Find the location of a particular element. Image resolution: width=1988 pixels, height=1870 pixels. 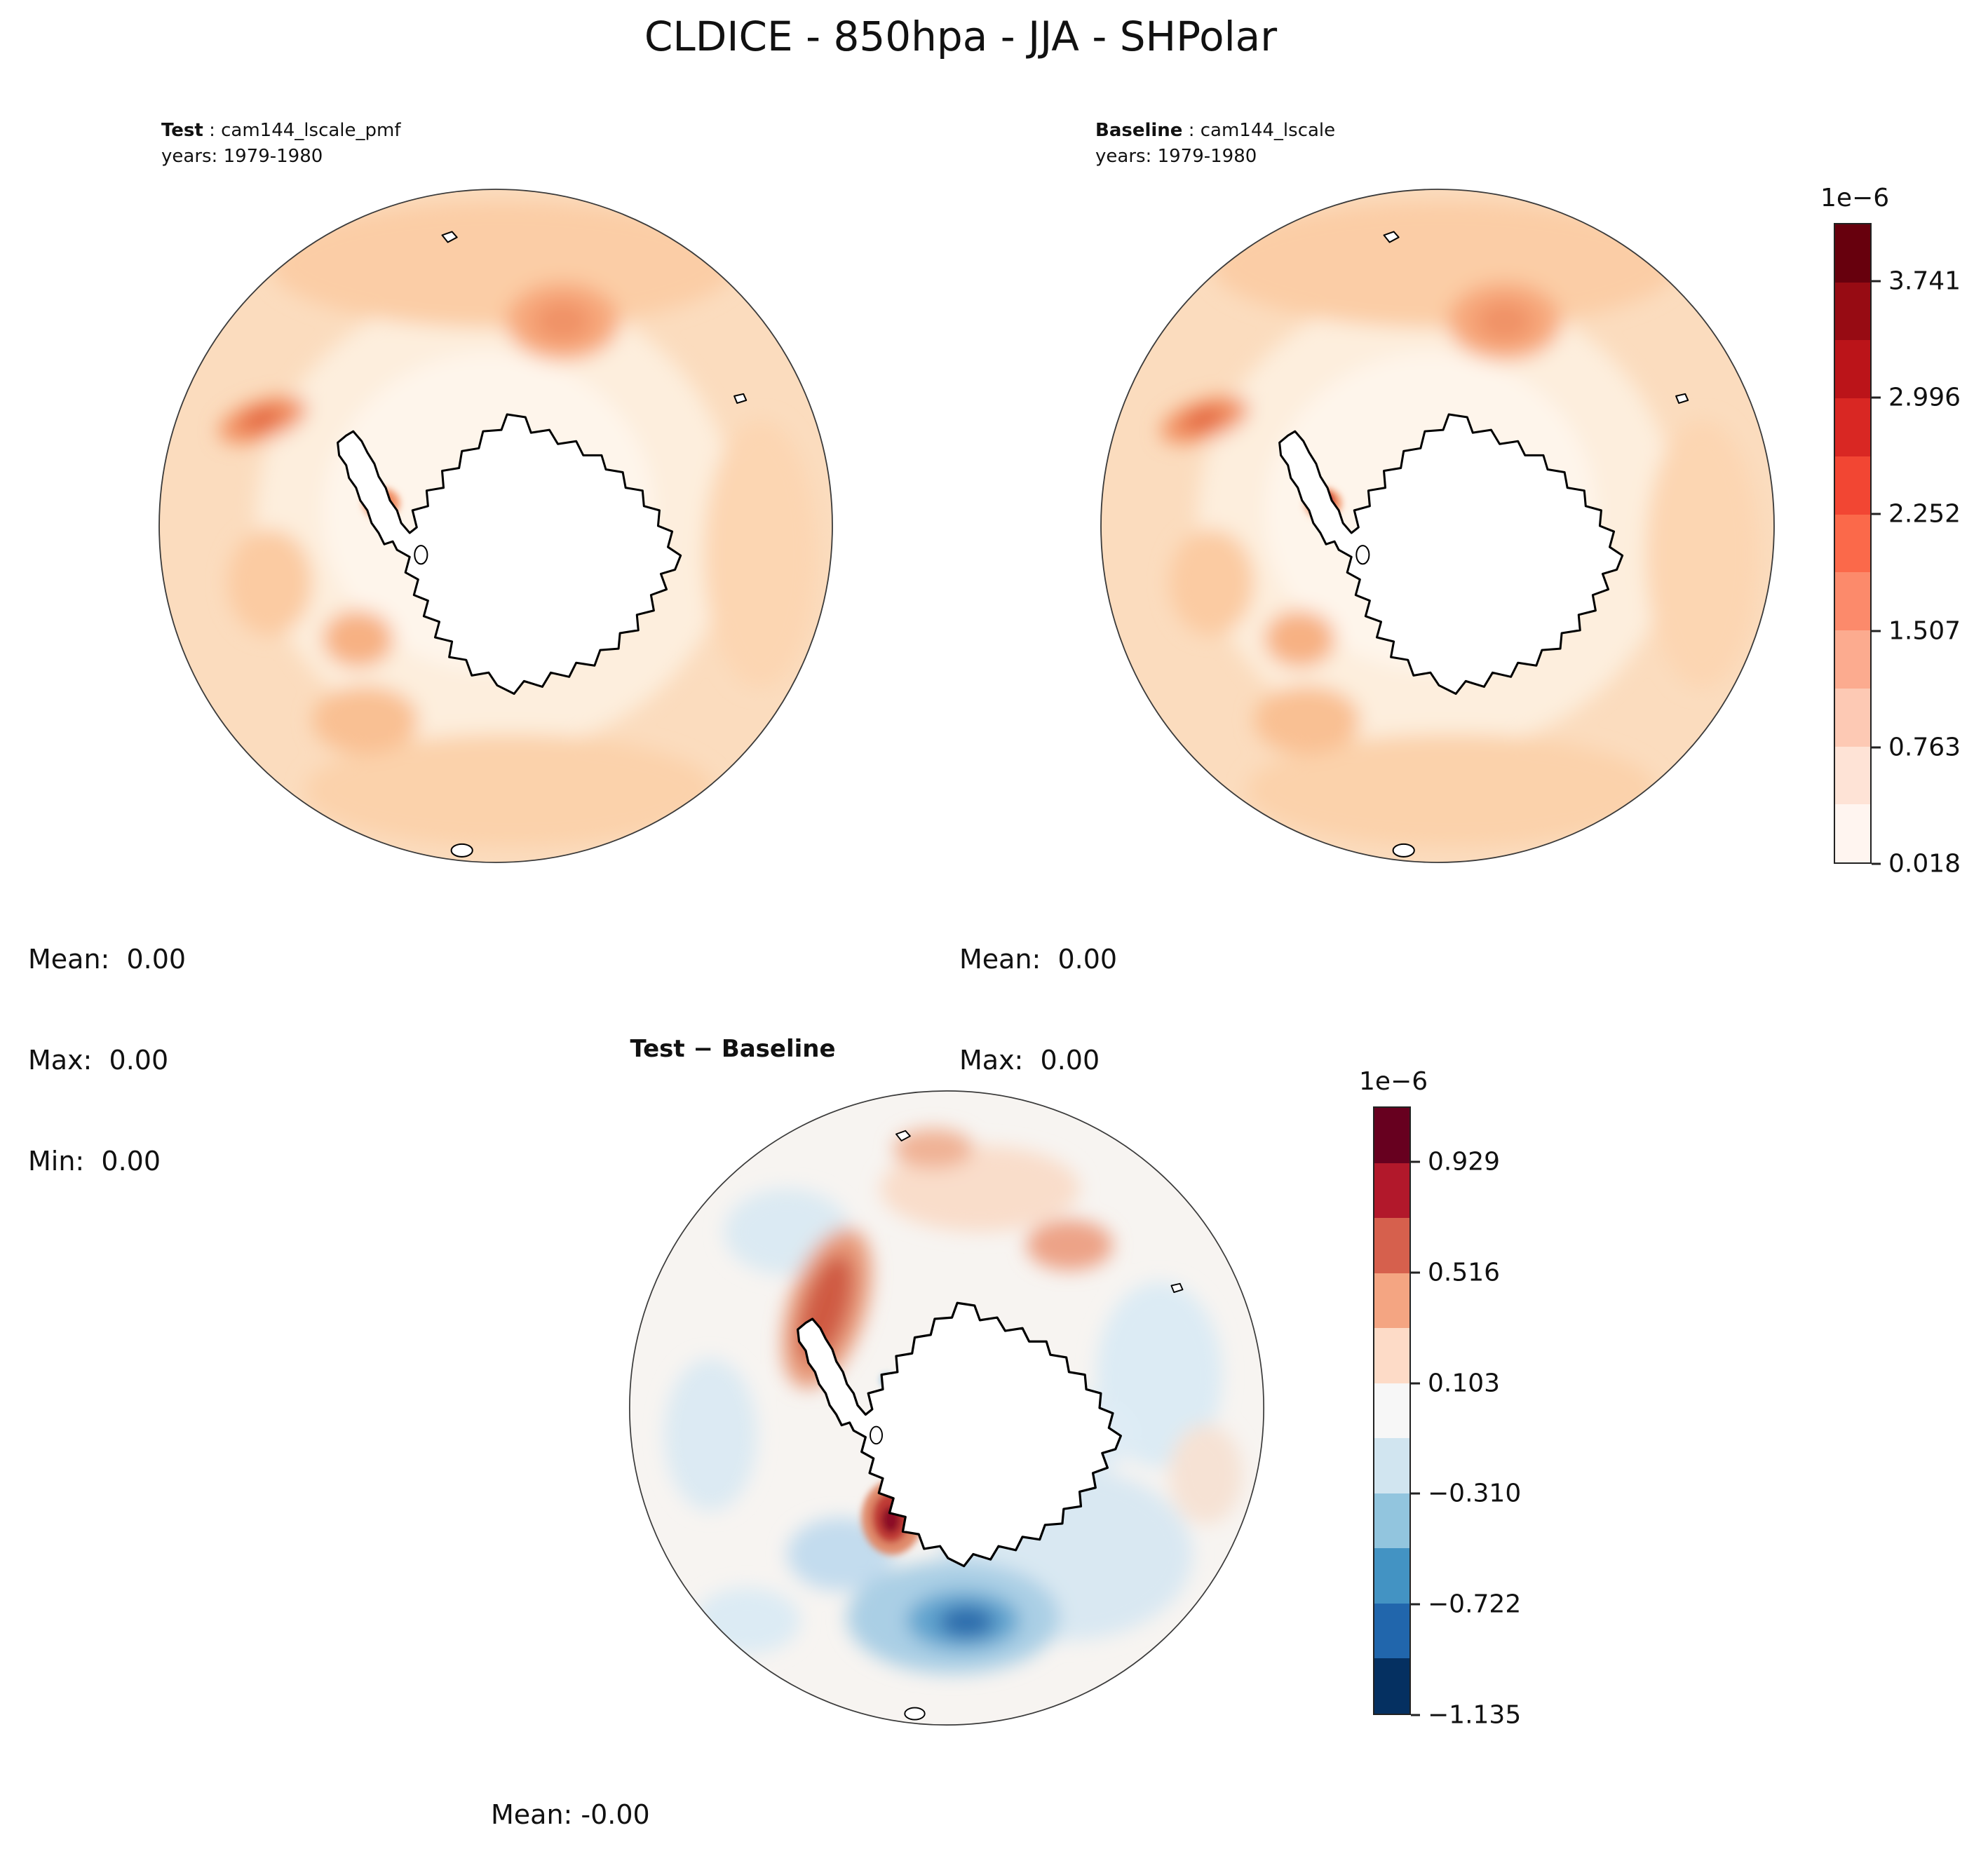

tick-label: 3.741 is located at coordinates (1924, 281).